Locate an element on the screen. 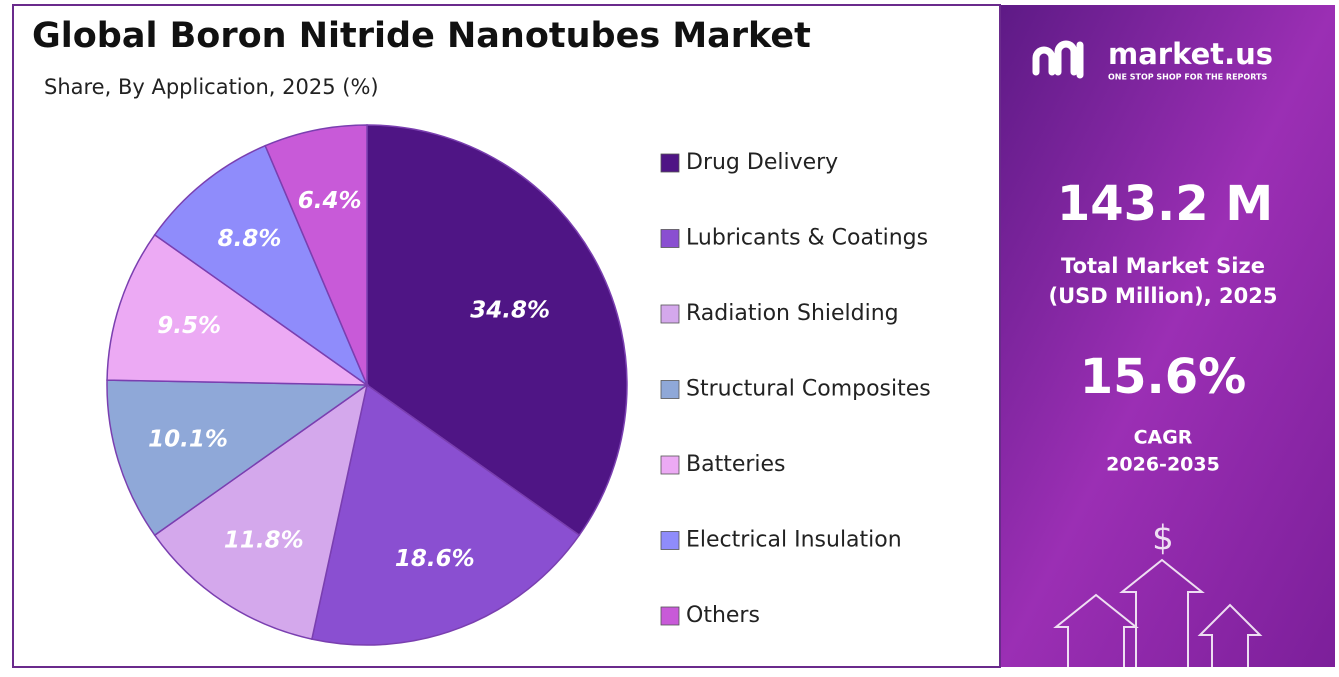  cagr-label: 2026-2035 is located at coordinates (1163, 465).